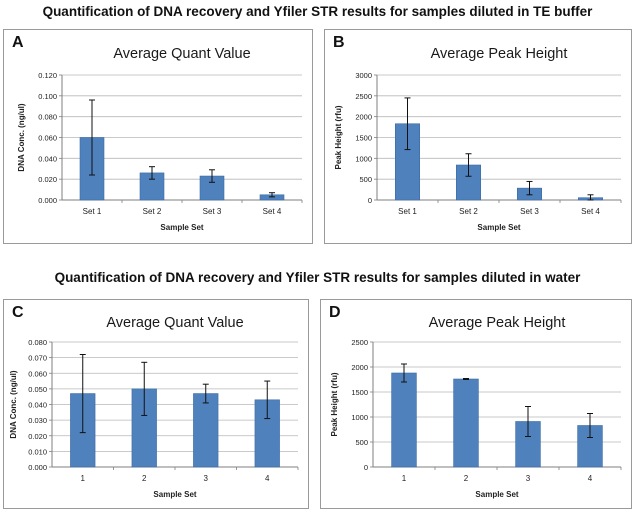 The height and width of the screenshot is (515, 635). I want to click on y-tick-label: 0.100, so click(47, 96).